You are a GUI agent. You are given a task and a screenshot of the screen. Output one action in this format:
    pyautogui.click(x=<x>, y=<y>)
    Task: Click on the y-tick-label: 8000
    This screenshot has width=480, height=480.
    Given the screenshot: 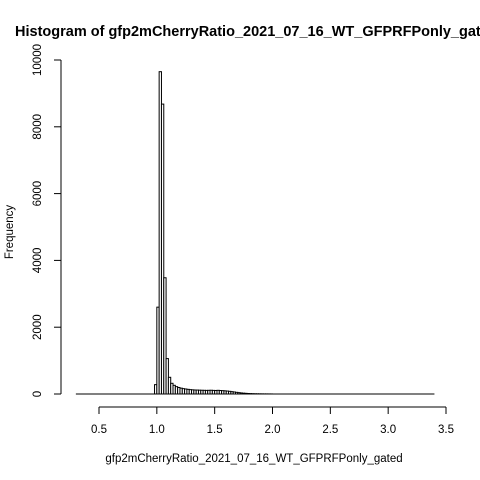 What is the action you would take?
    pyautogui.click(x=38, y=127)
    